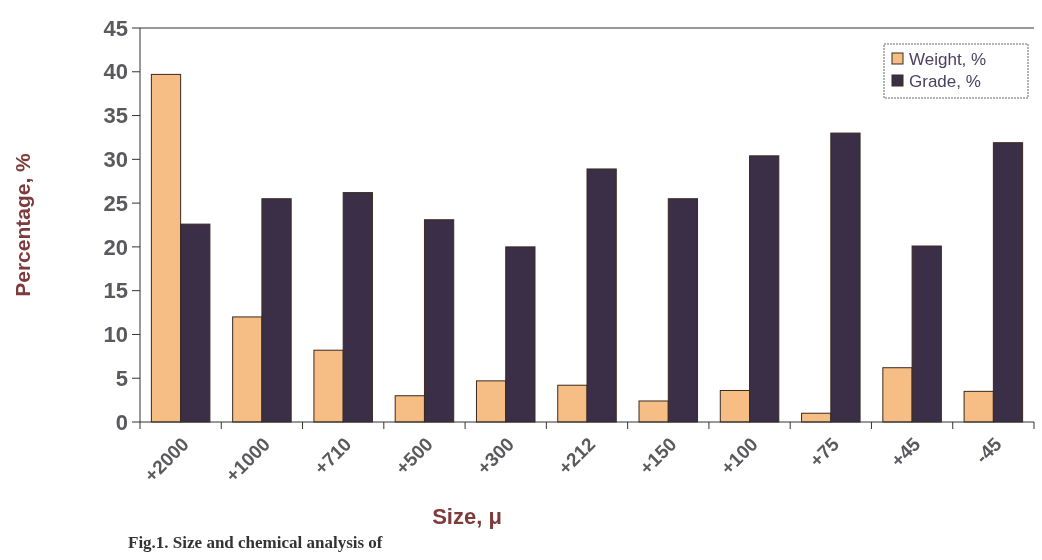 This screenshot has height=560, width=1042. I want to click on y-tick-label: 10, so click(115, 335).